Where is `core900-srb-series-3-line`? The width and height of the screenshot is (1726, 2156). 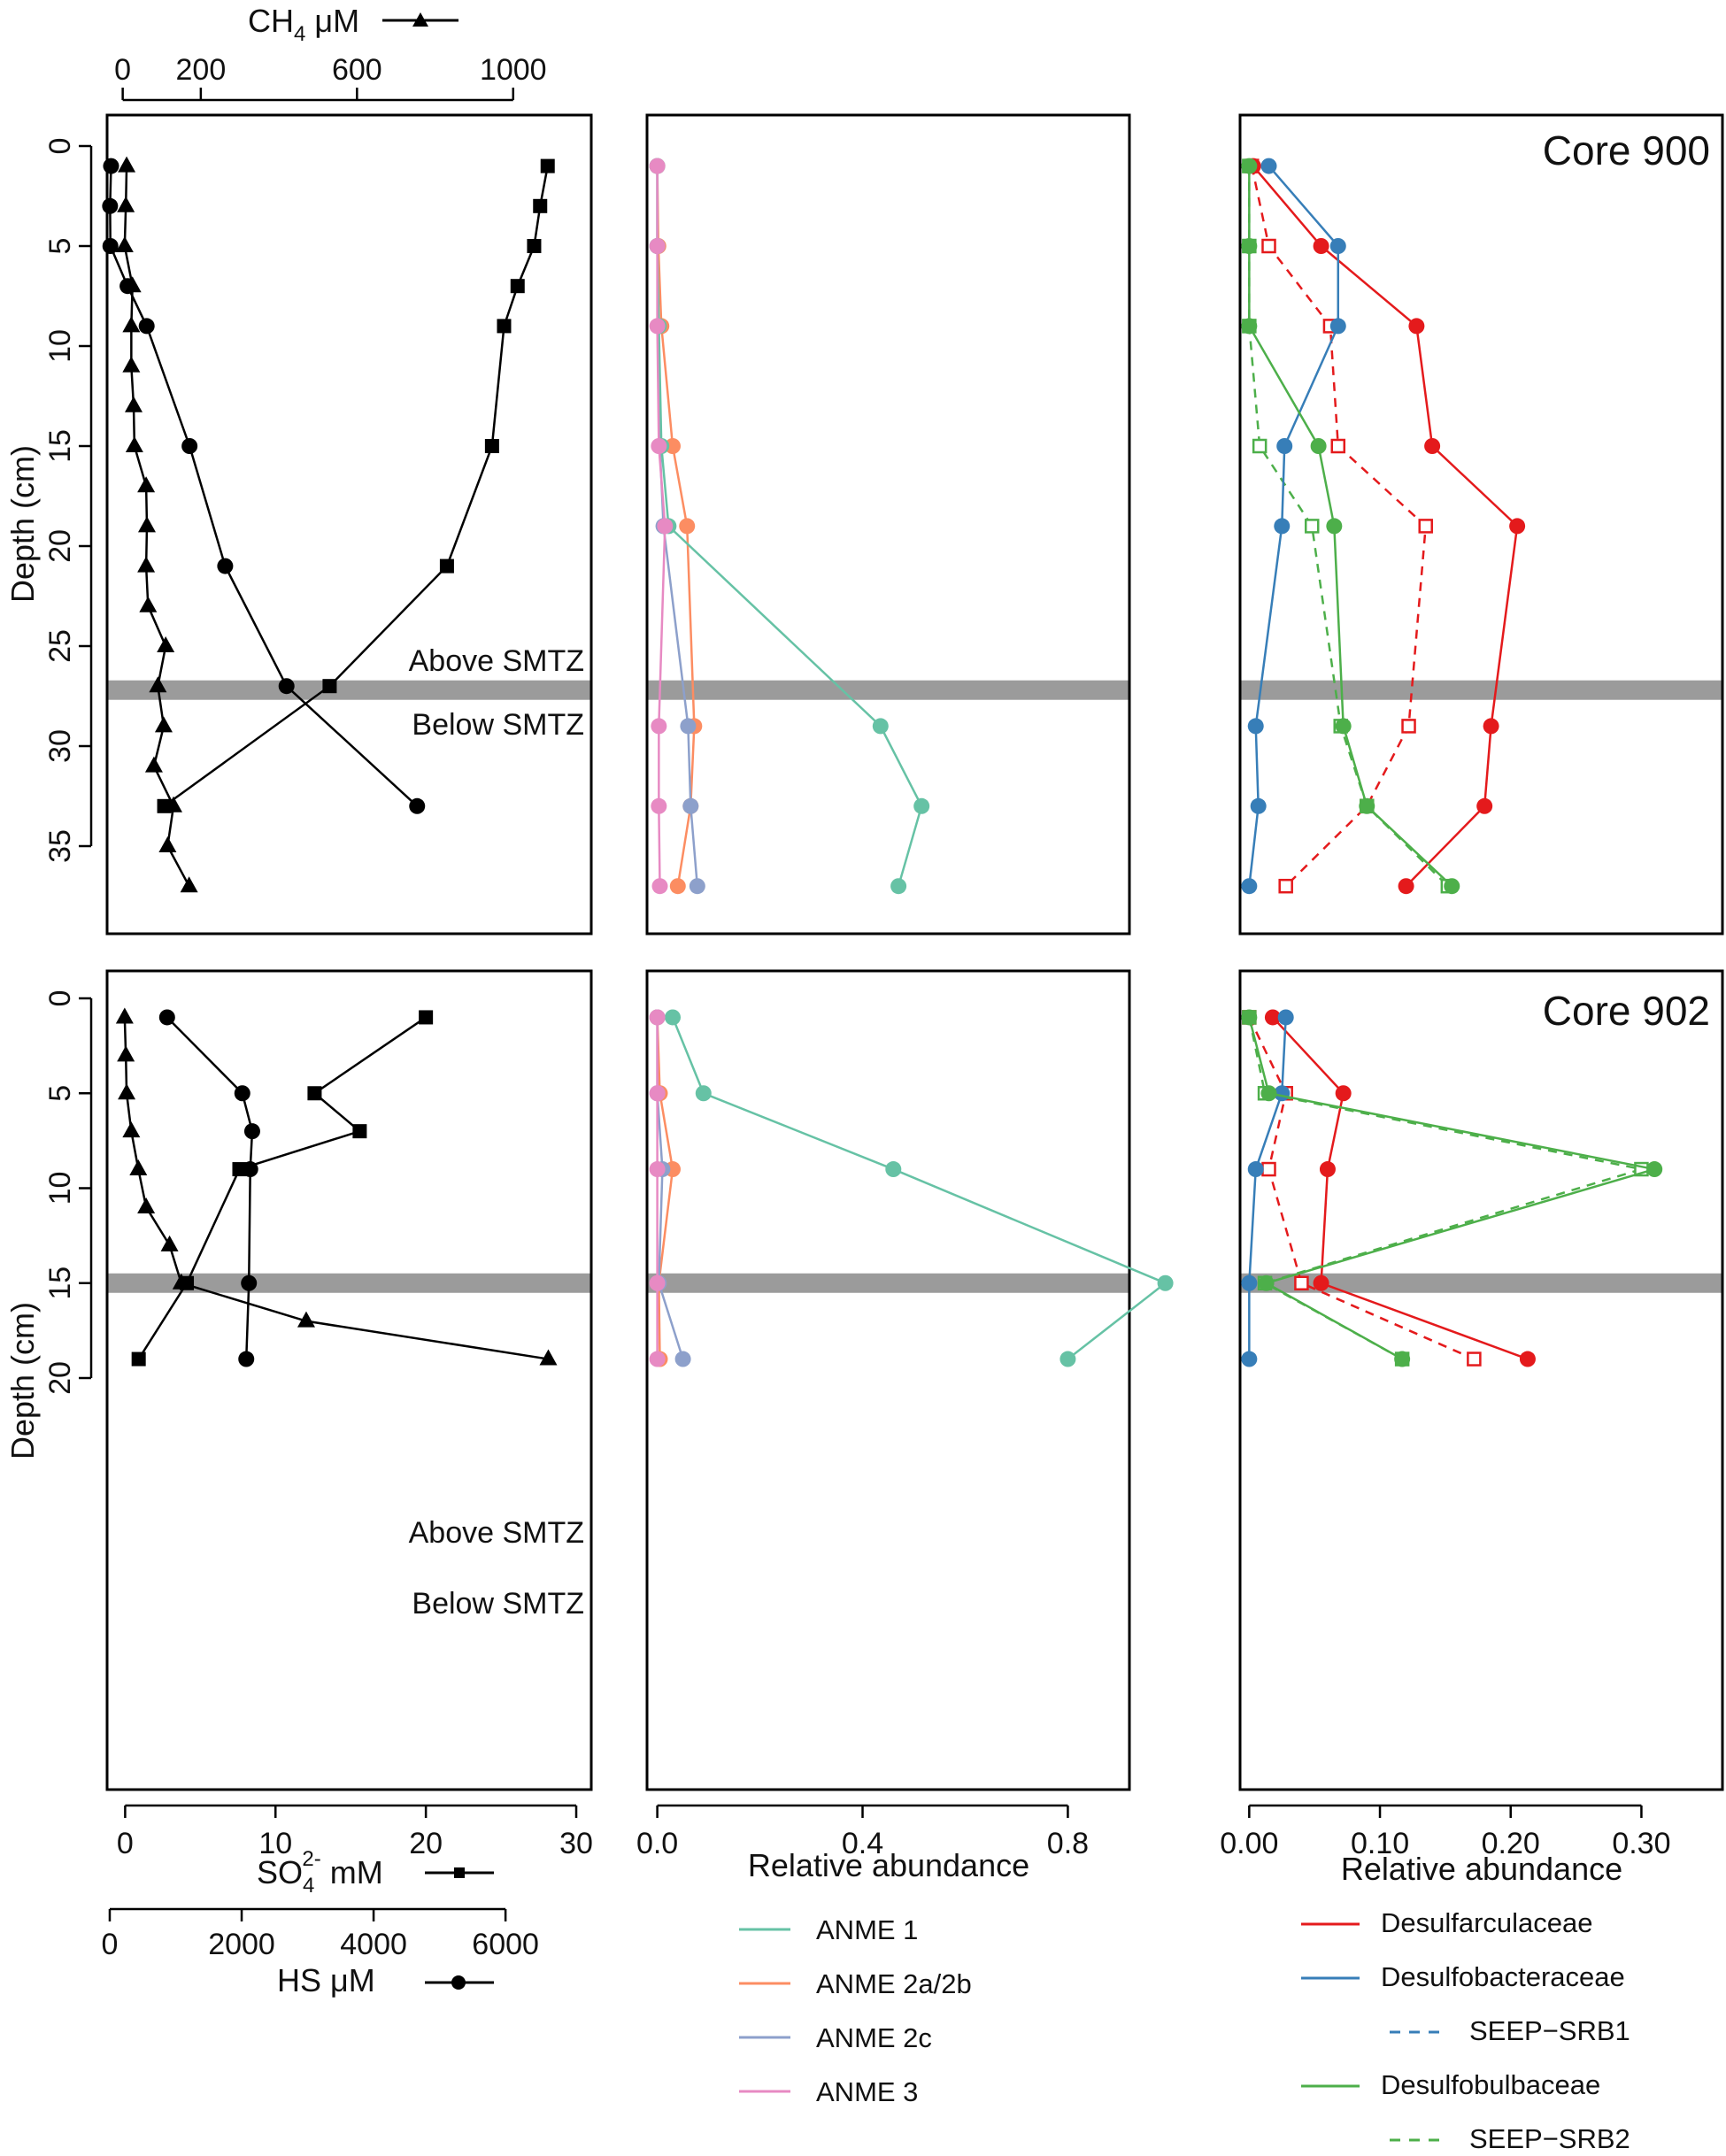 core900-srb-series-3-line is located at coordinates (1350, 527).